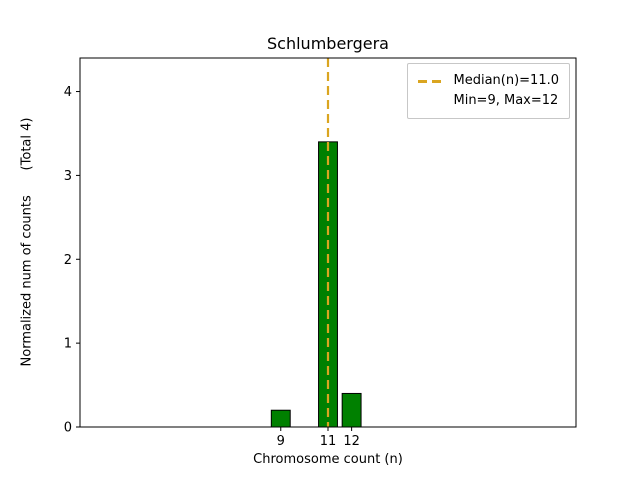 The width and height of the screenshot is (640, 480). Describe the element at coordinates (506, 80) in the screenshot. I see `legend-label-median: Median(n)=11.0` at that location.